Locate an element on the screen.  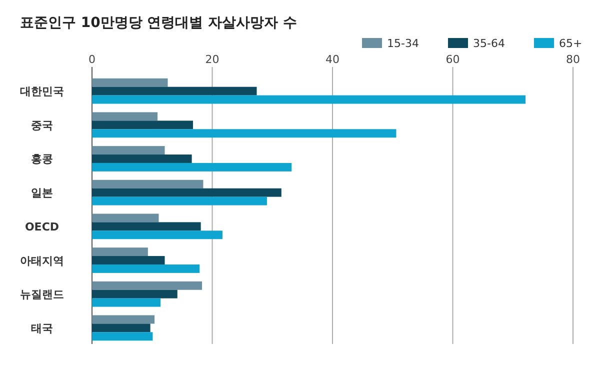
y-tick-label: 일본 is located at coordinates (42, 193).